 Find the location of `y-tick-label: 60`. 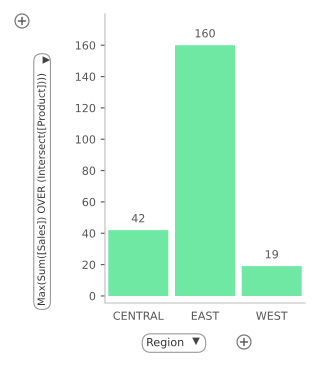

y-tick-label: 60 is located at coordinates (89, 202).